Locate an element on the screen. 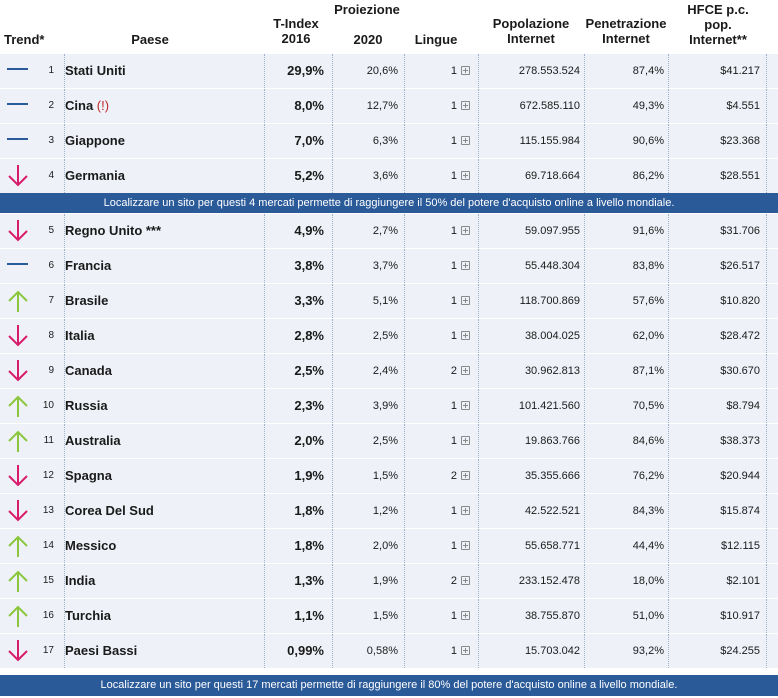 The width and height of the screenshot is (778, 698). country-cell: Turchia is located at coordinates (164, 616).